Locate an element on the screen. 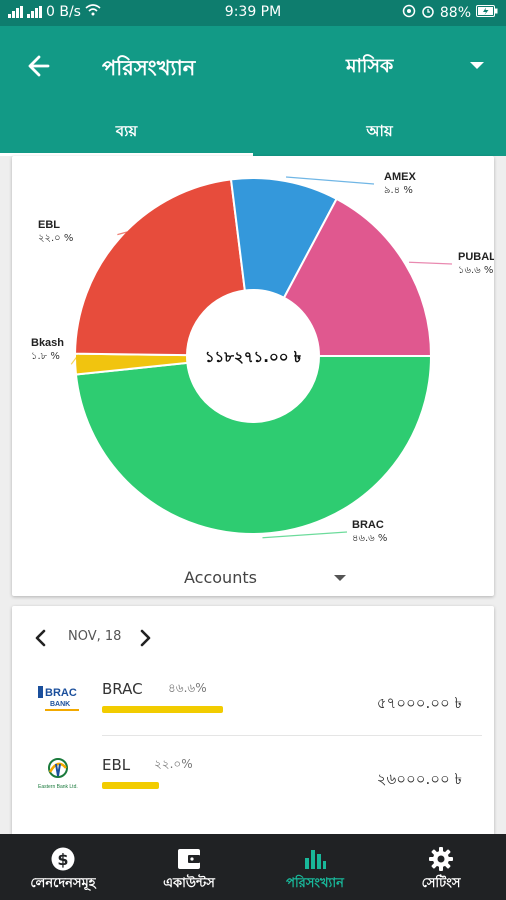 This screenshot has width=506, height=900. slice-percent: ১৬.৬ % is located at coordinates (475, 270).